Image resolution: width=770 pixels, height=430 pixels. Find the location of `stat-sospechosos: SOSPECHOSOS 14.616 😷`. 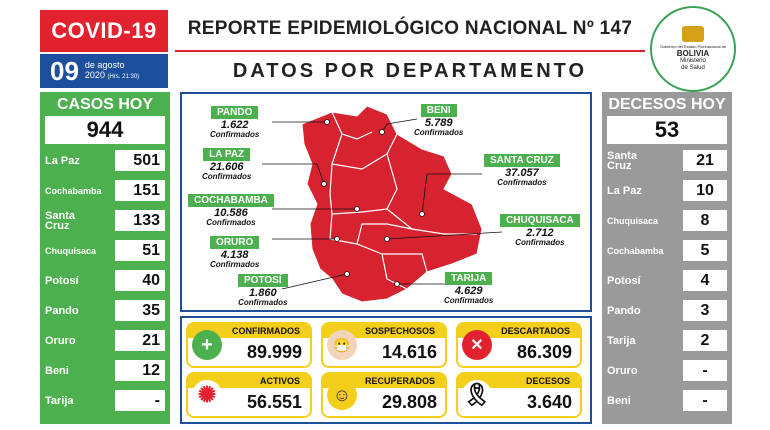

stat-sospechosos: SOSPECHOSOS 14.616 😷 is located at coordinates (384, 345).